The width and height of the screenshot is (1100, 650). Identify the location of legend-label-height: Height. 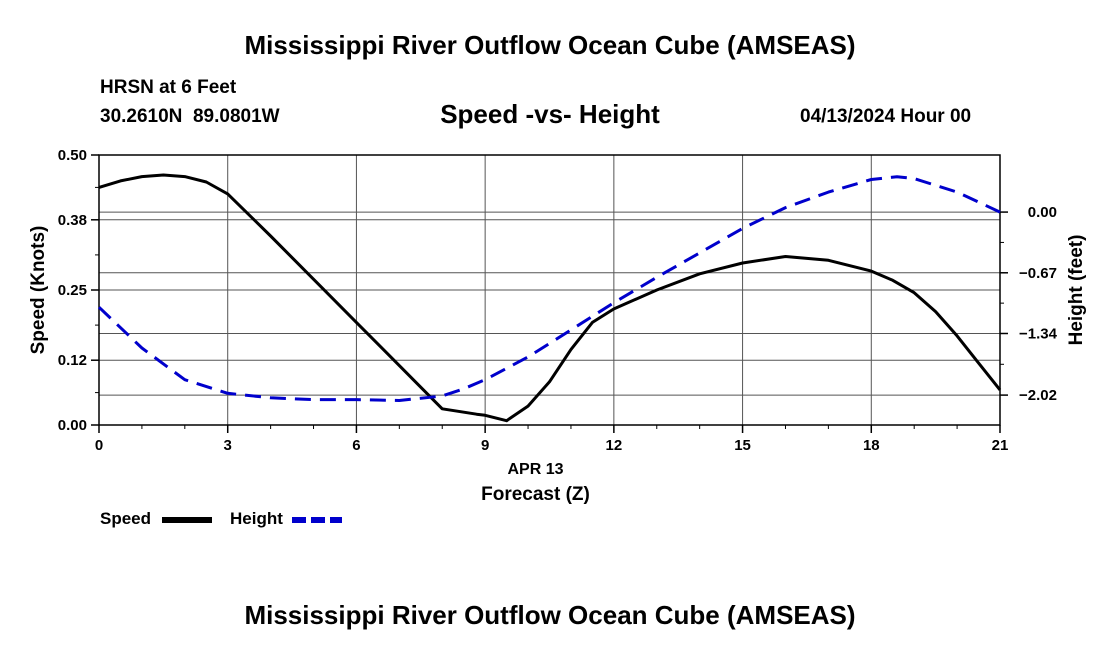
(256, 518).